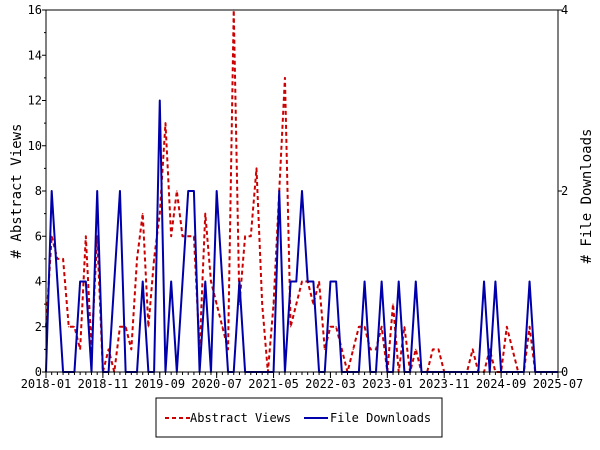 Image resolution: width=600 pixels, height=450 pixels. What do you see at coordinates (380, 418) in the screenshot?
I see `legend-label-file-downloads: File Downloads` at bounding box center [380, 418].